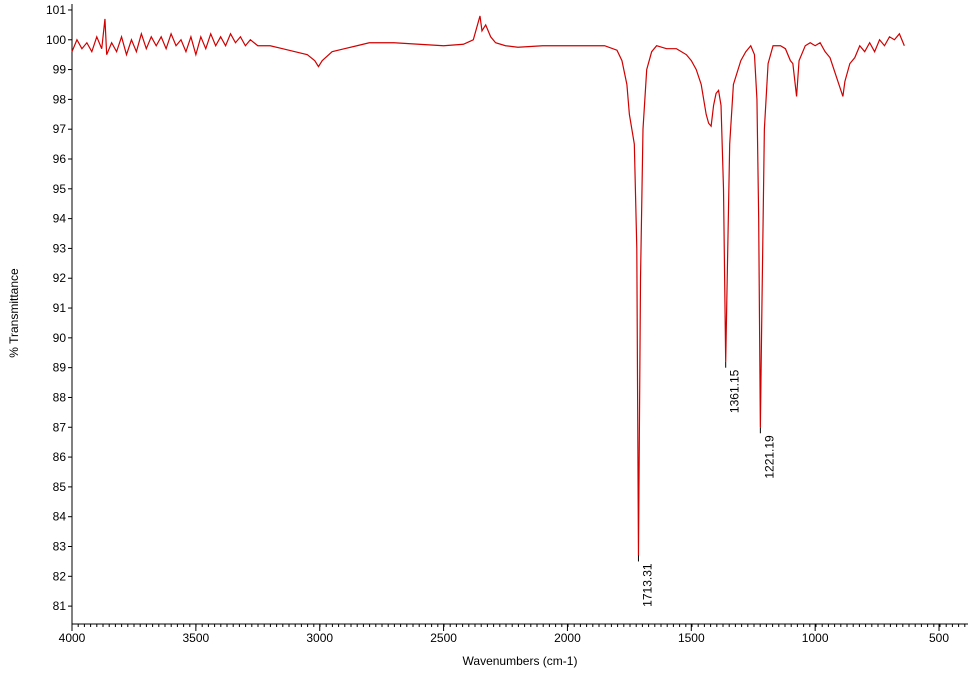 This screenshot has height=676, width=971. I want to click on y-tick-label: 92, so click(60, 278).